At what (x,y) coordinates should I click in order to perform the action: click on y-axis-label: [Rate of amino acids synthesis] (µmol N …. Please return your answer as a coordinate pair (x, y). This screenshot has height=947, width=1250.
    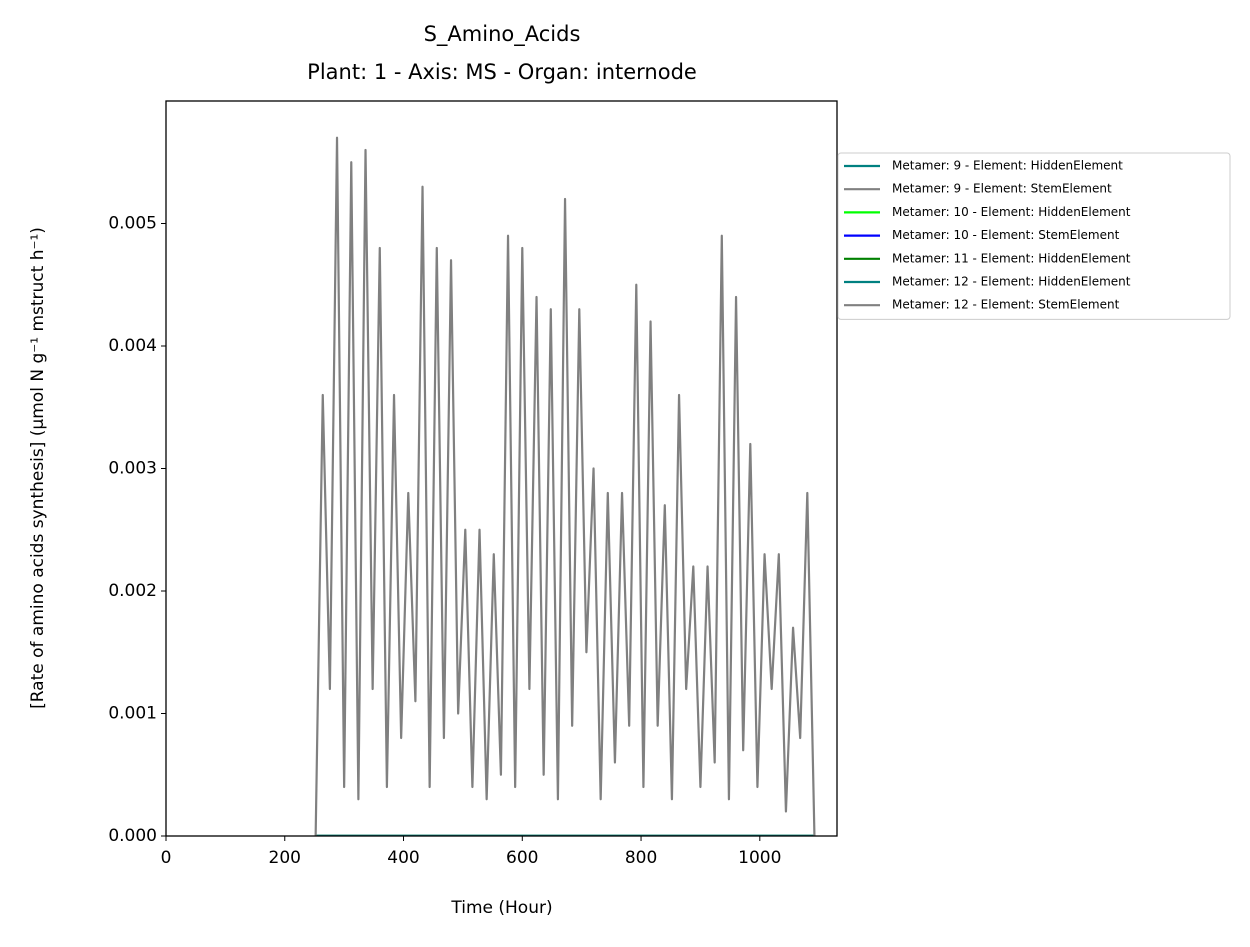
    Looking at the image, I should click on (38, 468).